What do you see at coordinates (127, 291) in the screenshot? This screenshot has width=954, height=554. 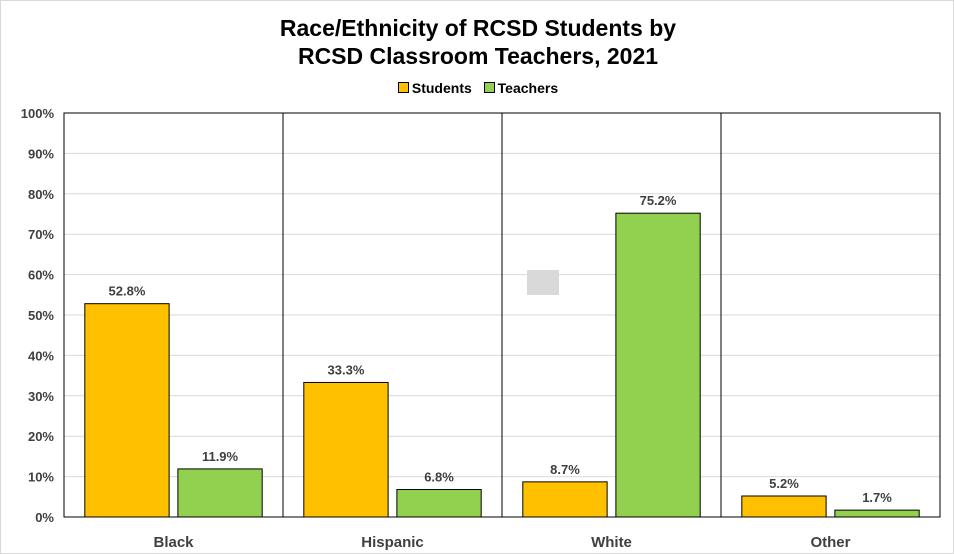 I see `data-label-students-black: 52.8%` at bounding box center [127, 291].